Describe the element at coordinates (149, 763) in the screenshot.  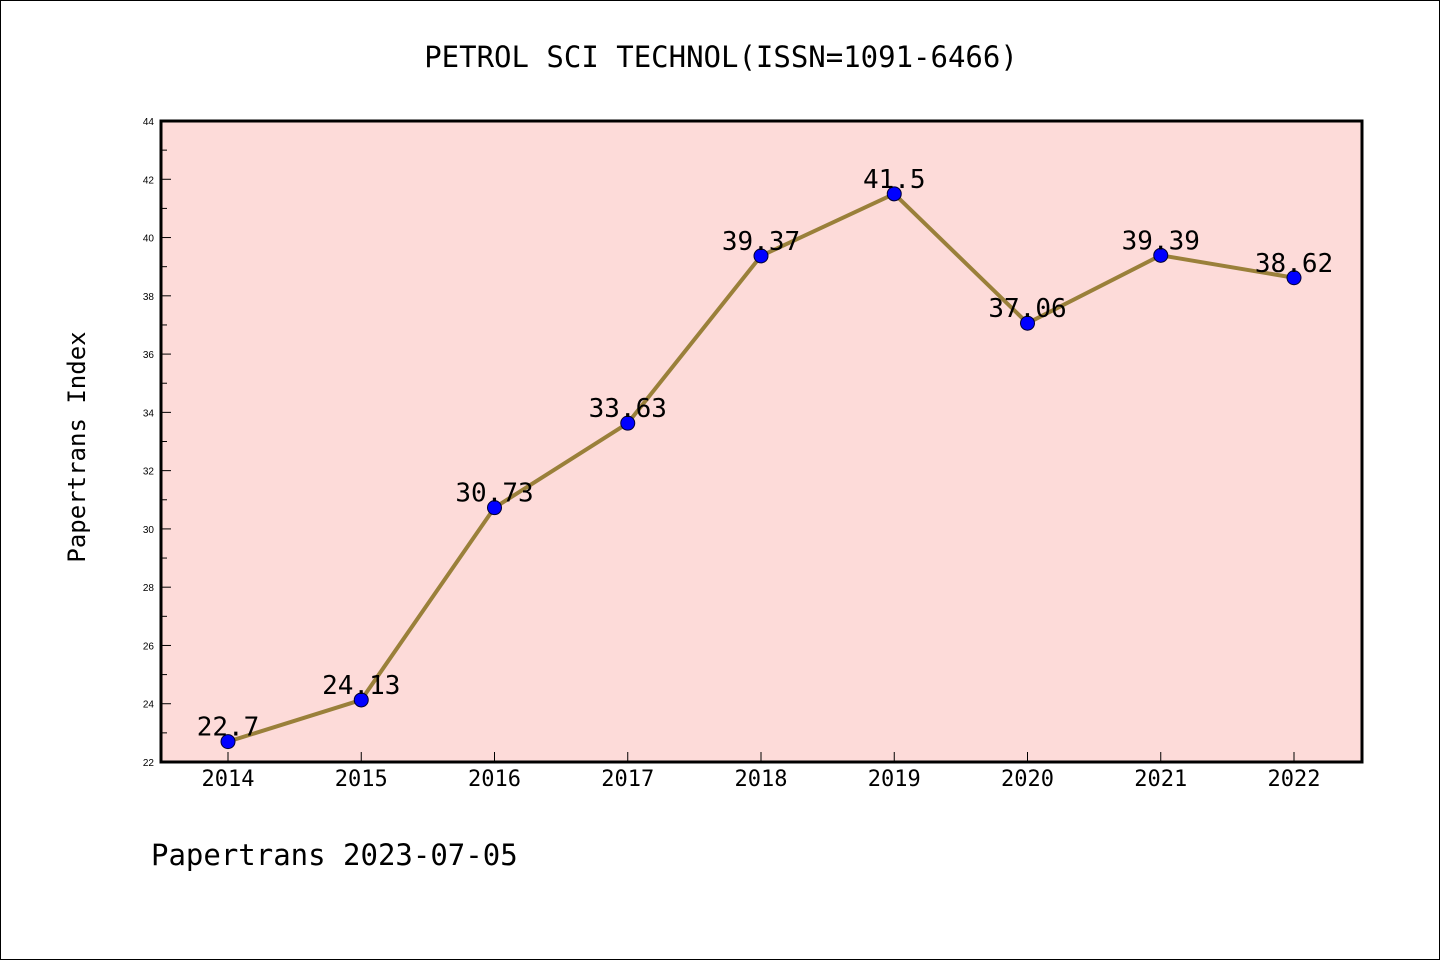
I see `y-tick-label: 22` at that location.